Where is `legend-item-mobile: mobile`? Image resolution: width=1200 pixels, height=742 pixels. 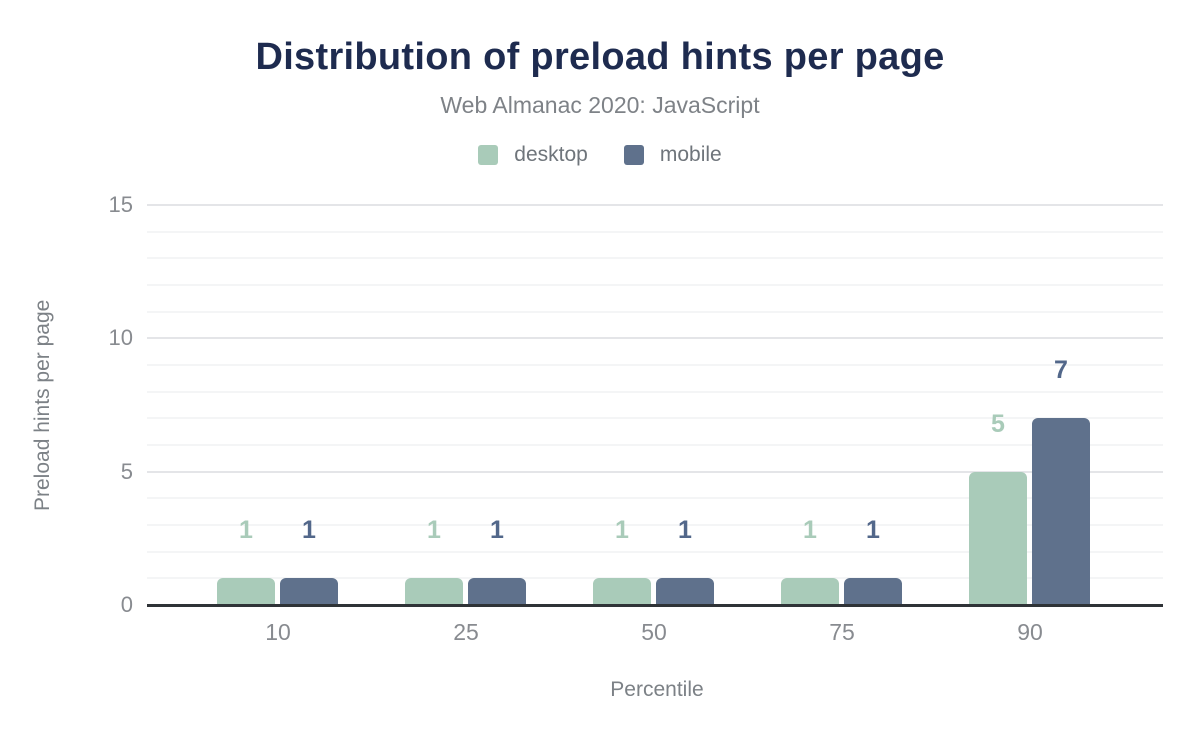
legend-item-mobile: mobile is located at coordinates (672, 155).